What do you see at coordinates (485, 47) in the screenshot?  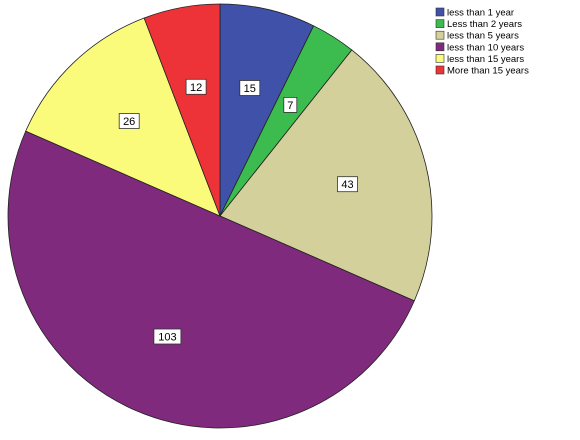 I see `legend-label: less than 10 years` at bounding box center [485, 47].